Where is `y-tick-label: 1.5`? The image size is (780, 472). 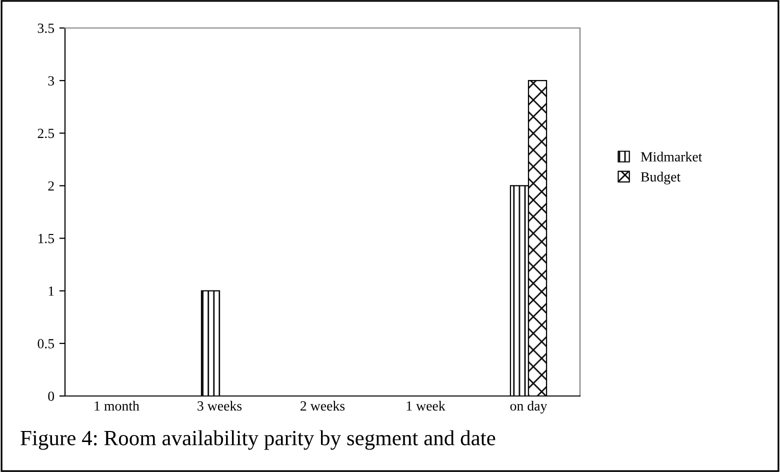 y-tick-label: 1.5 is located at coordinates (46, 239).